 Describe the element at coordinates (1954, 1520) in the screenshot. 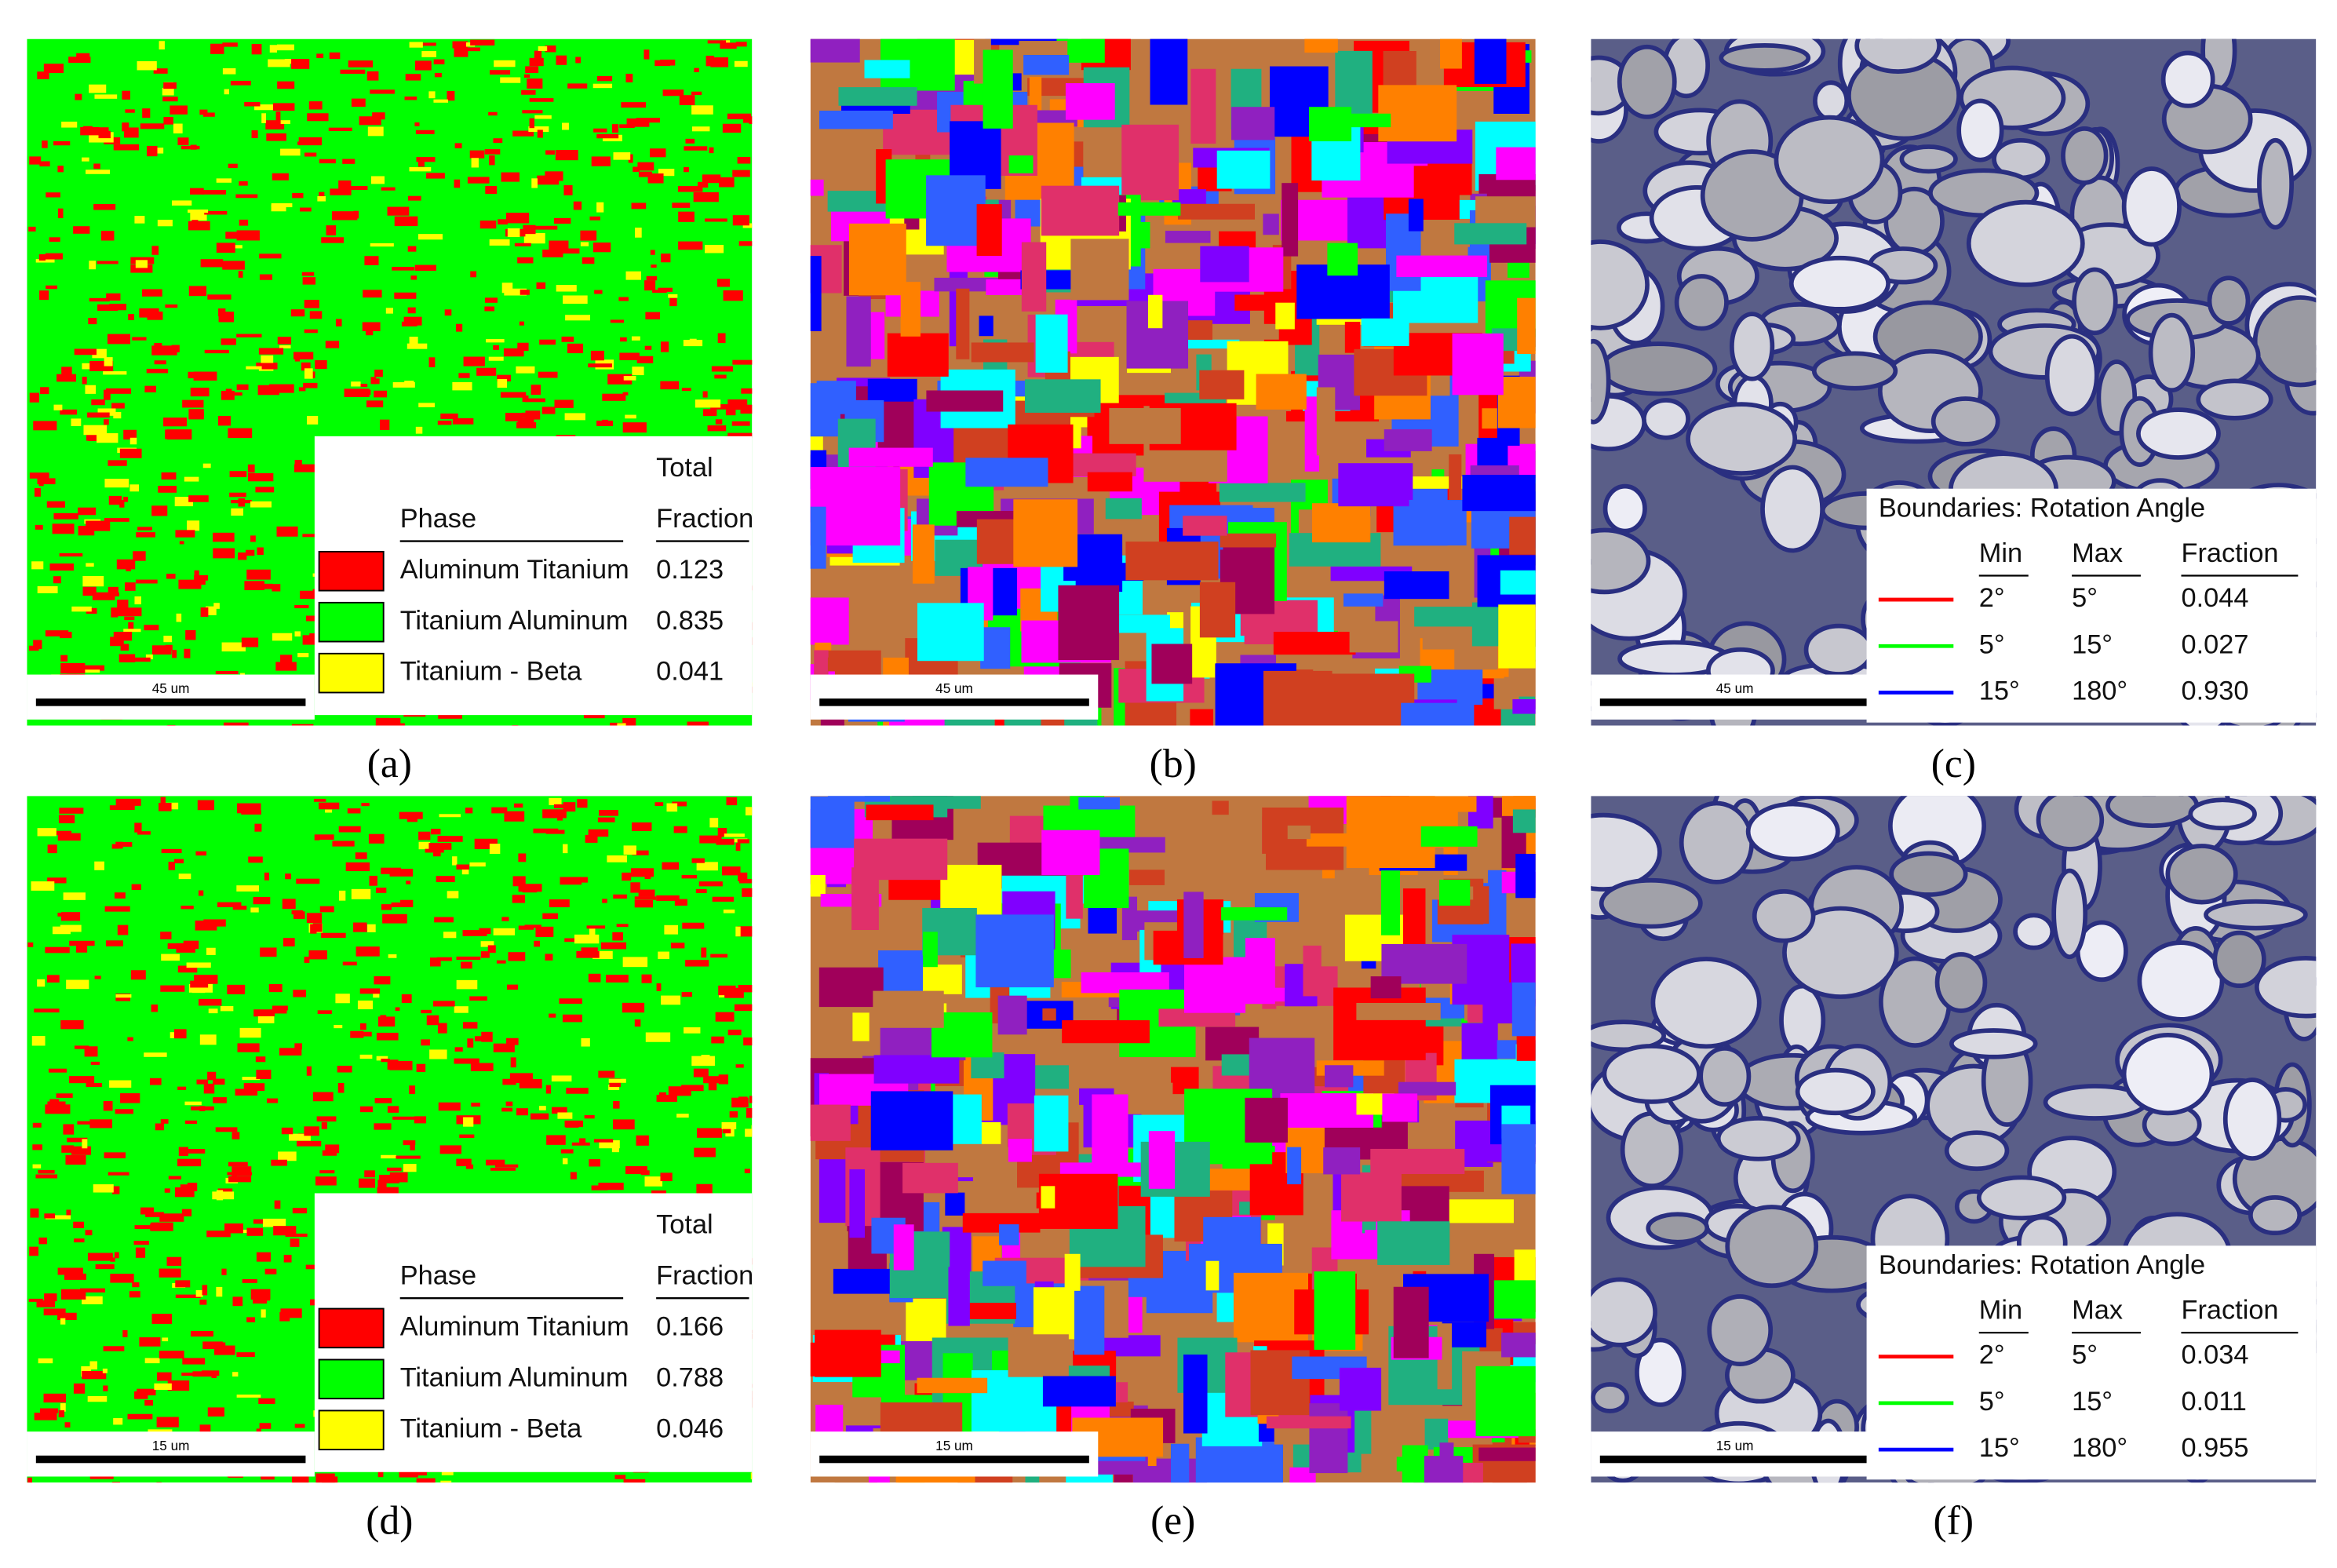

I see `panel-label: (f)` at that location.